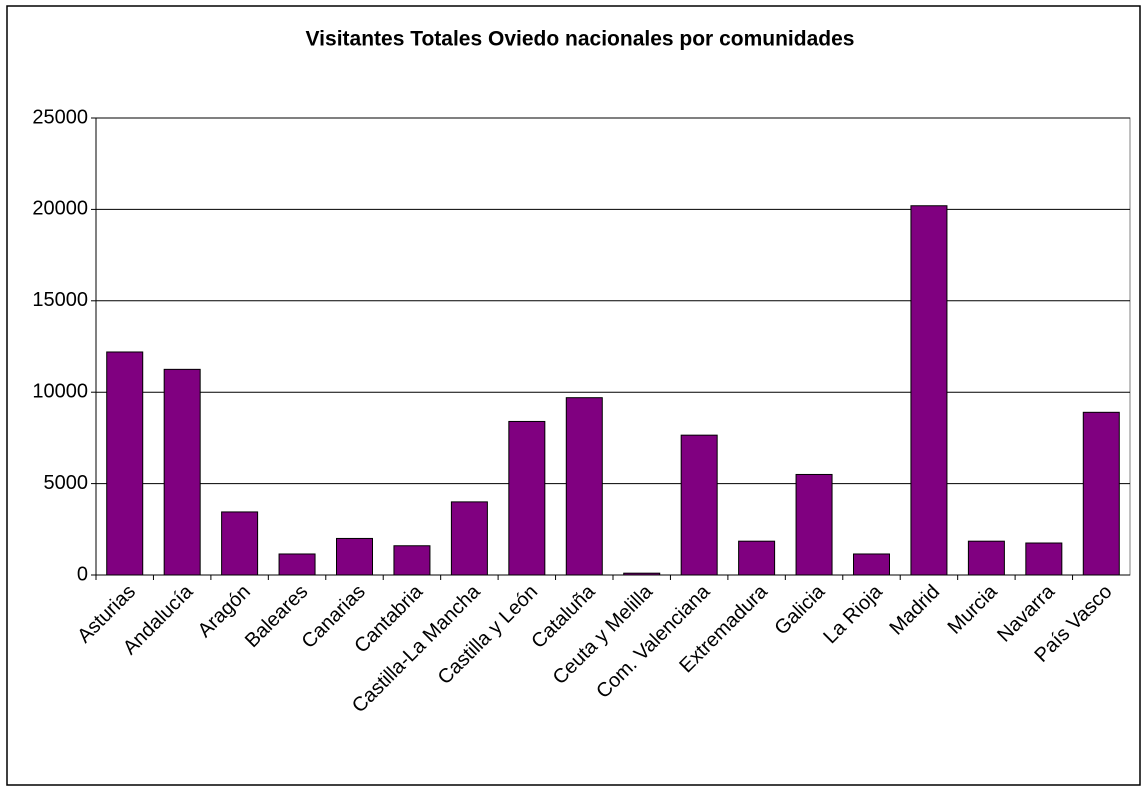  Describe the element at coordinates (60, 391) in the screenshot. I see `y-tick-label: 10000` at that location.